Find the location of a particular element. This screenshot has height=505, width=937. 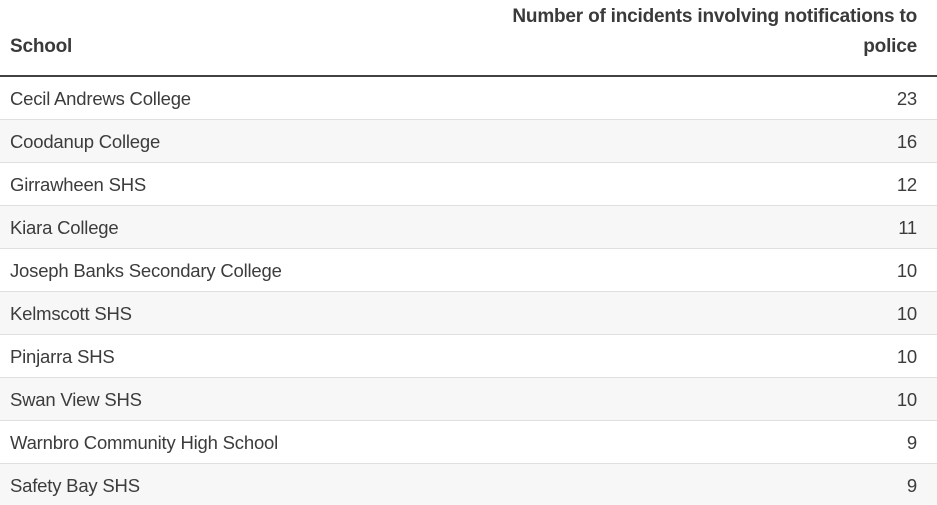

table-row: Kelmscott SHS 10 is located at coordinates (468, 313).